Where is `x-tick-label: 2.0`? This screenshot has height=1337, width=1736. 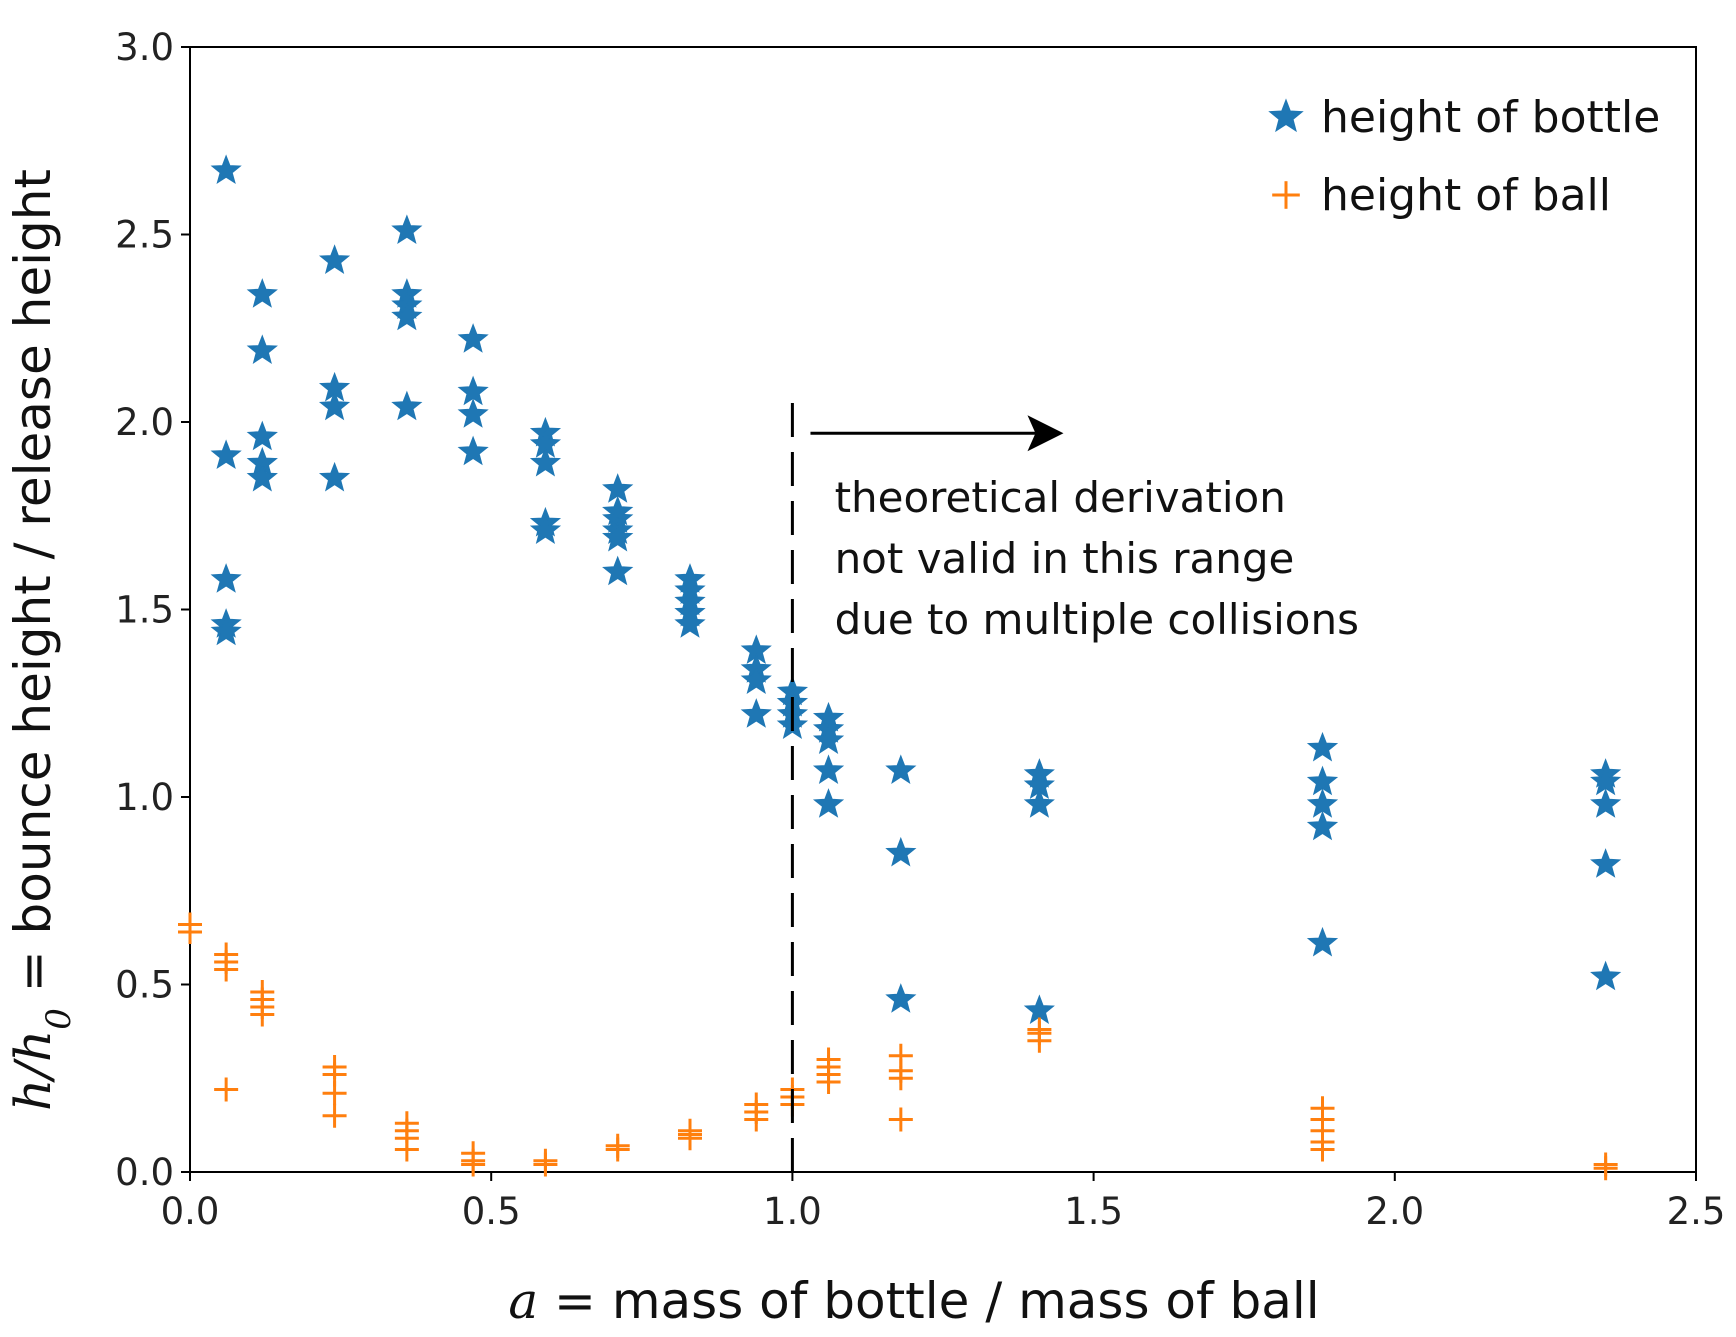
x-tick-label: 2.0 is located at coordinates (1394, 1211).